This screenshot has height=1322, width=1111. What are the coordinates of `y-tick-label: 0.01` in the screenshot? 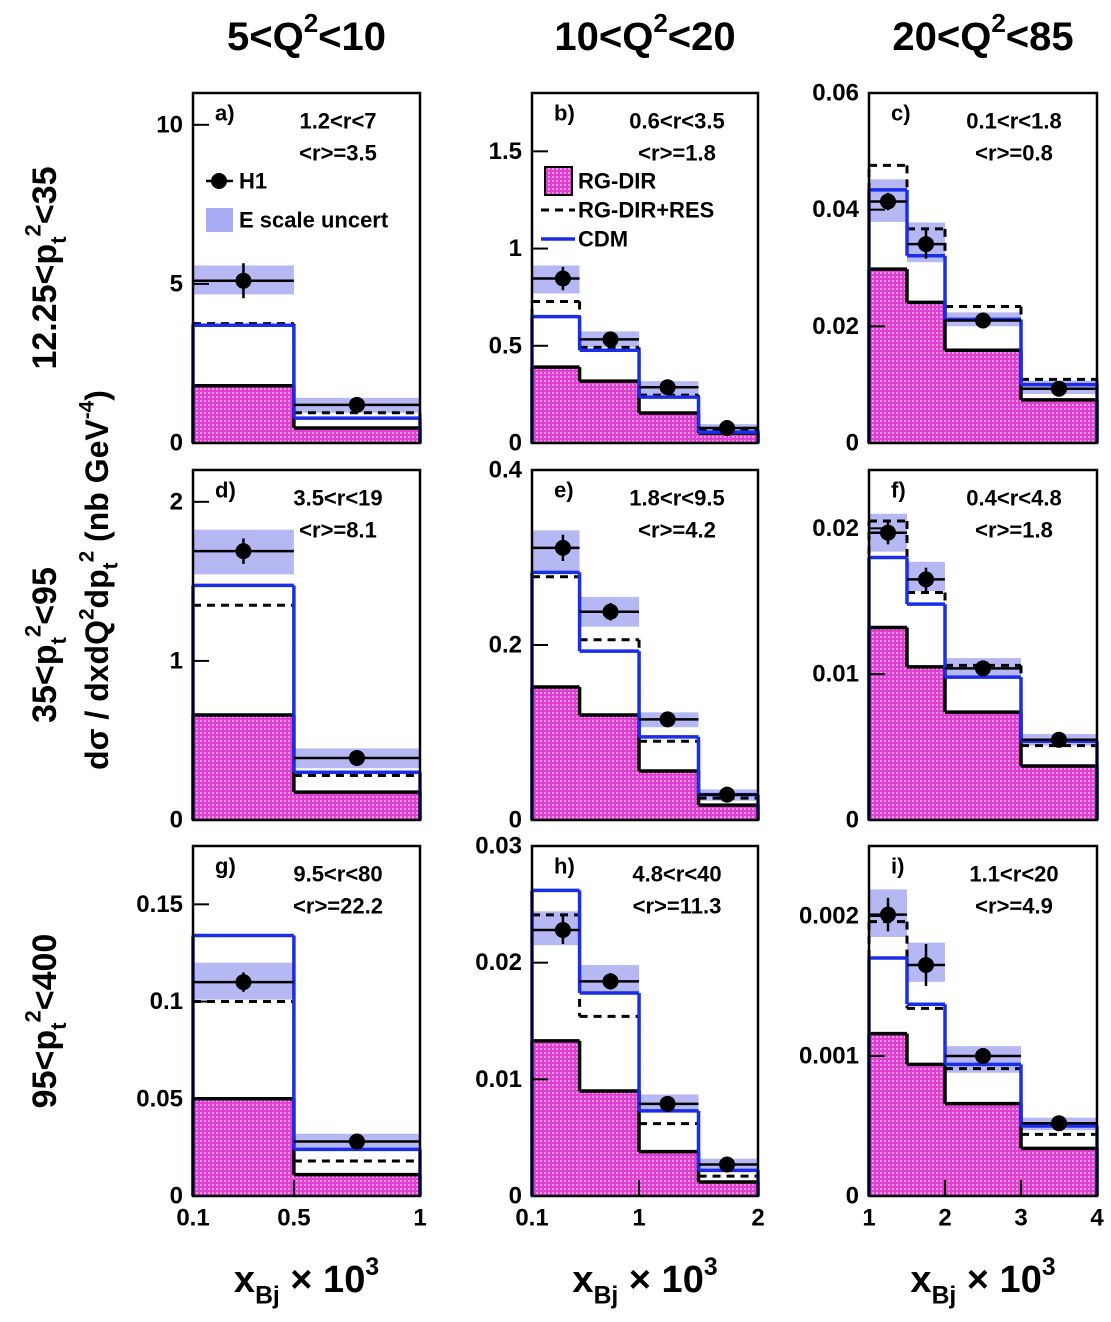 It's located at (835, 674).